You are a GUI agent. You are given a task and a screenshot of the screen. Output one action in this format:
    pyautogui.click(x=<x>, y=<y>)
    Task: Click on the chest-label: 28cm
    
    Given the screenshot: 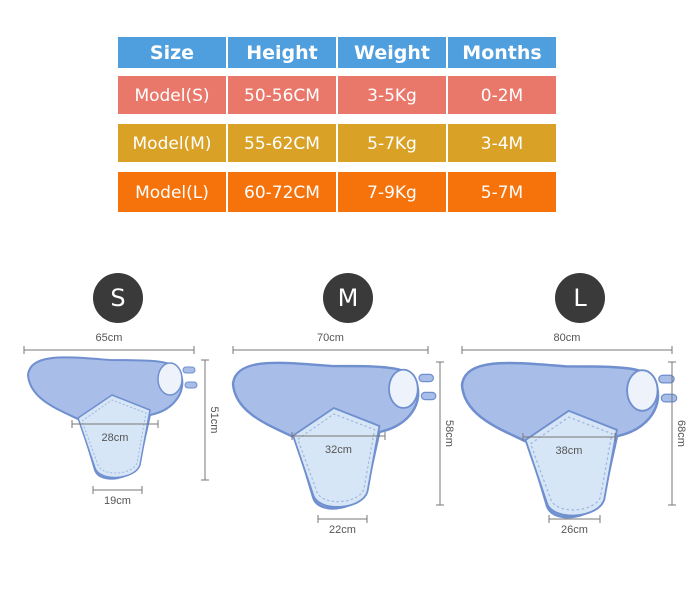 What is the action you would take?
    pyautogui.click(x=115, y=438)
    